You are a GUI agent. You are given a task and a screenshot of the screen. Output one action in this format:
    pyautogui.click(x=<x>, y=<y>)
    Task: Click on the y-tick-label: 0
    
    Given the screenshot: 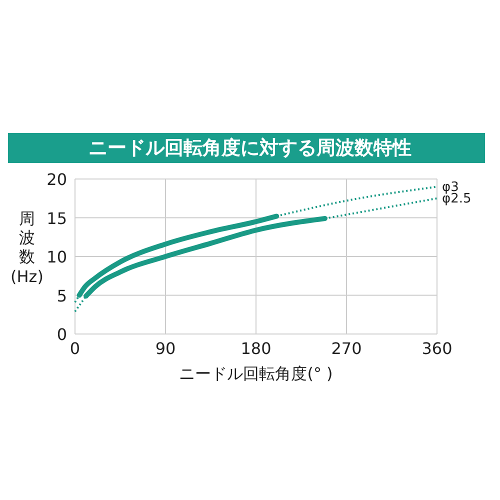 What is the action you would take?
    pyautogui.click(x=61, y=334)
    